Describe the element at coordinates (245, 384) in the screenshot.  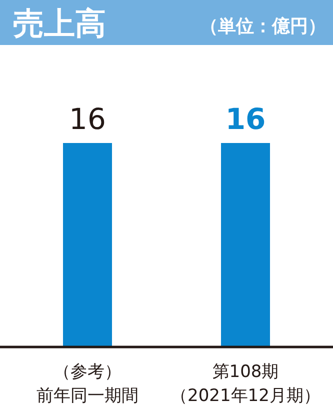
I see `x-tick-label: 第108期（2021年12月期）` at that location.